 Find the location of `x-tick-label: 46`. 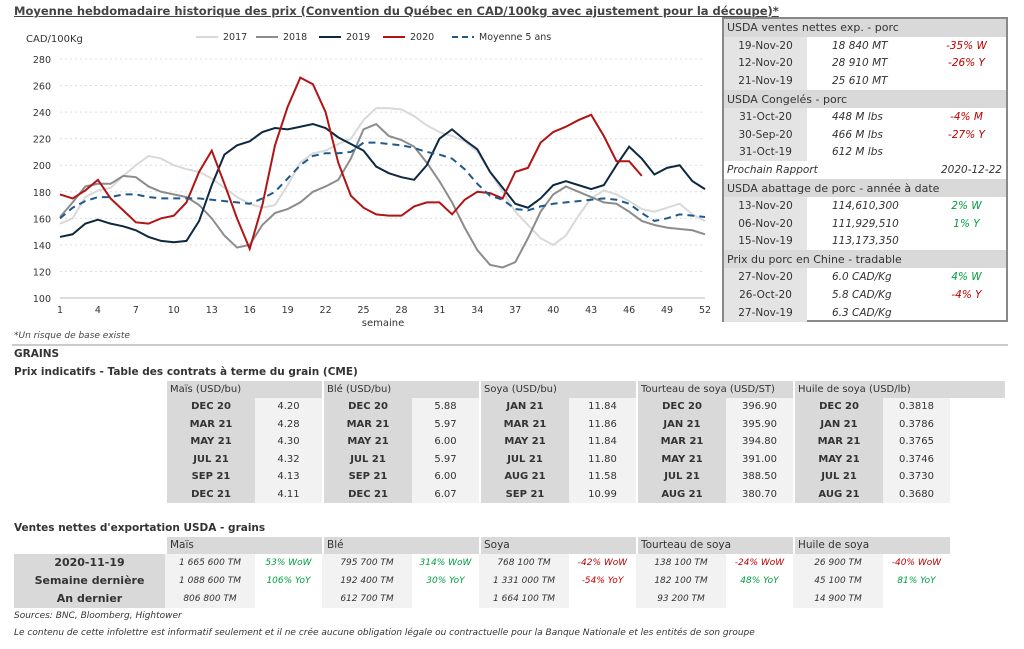

x-tick-label: 46 is located at coordinates (629, 310).